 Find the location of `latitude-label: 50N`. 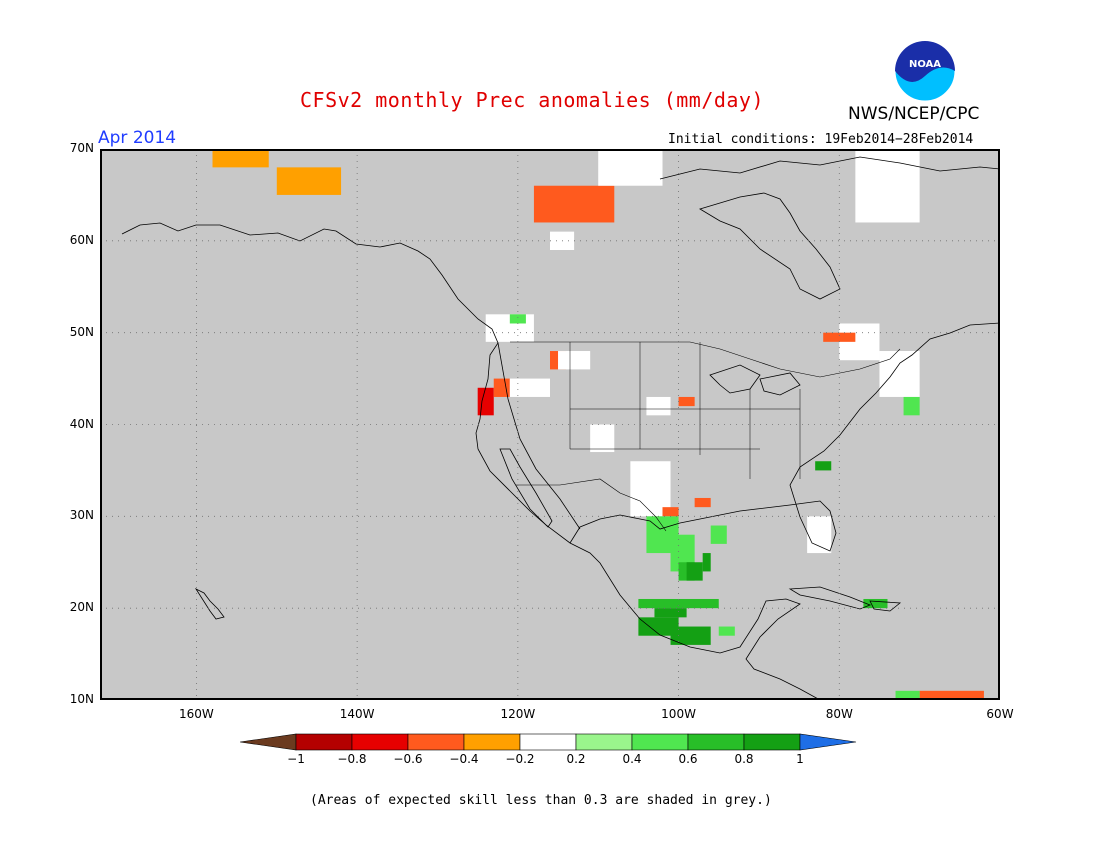

latitude-label: 50N is located at coordinates (81, 331).